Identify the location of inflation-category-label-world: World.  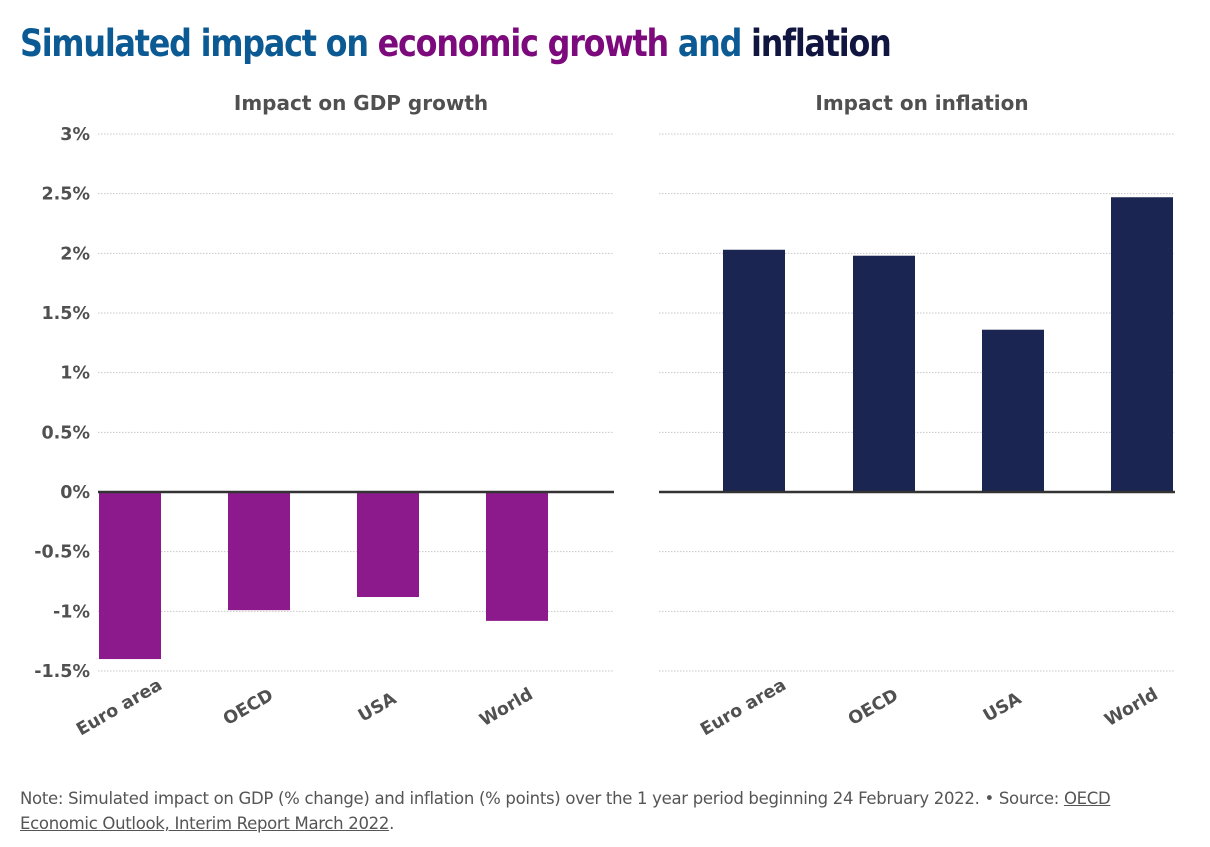
(1131, 708).